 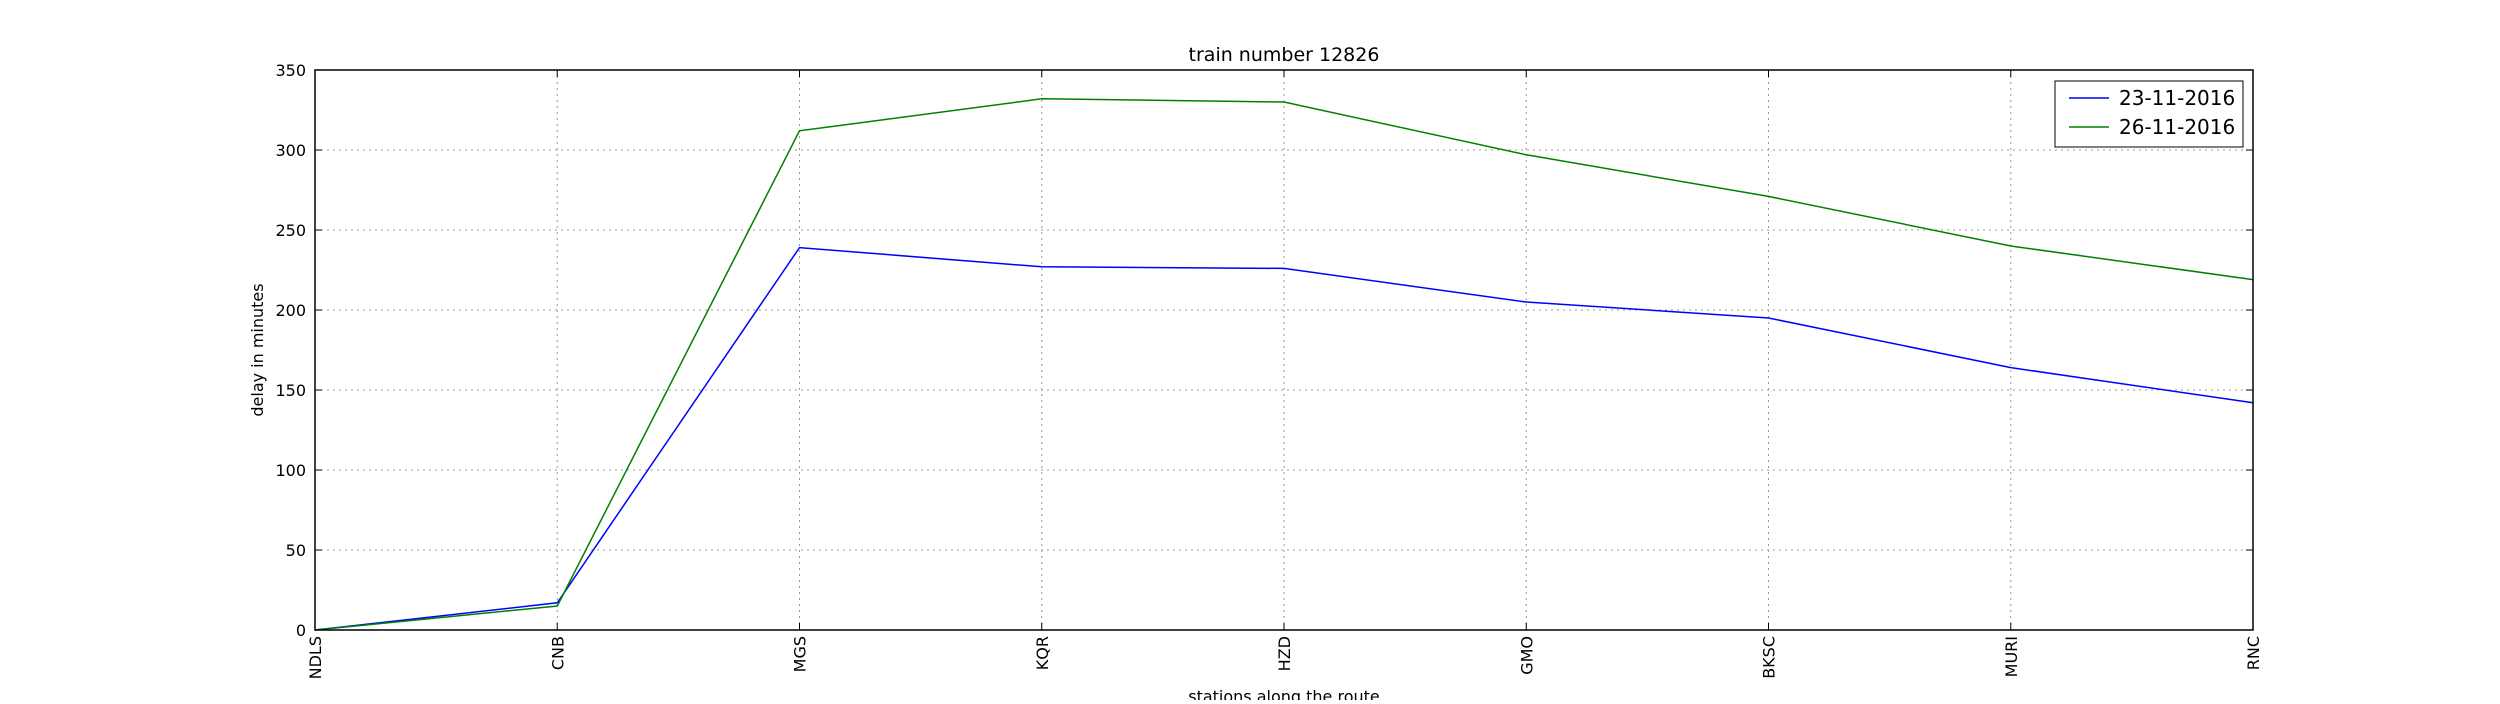 What do you see at coordinates (290, 390) in the screenshot?
I see `y-tick-label: 150` at bounding box center [290, 390].